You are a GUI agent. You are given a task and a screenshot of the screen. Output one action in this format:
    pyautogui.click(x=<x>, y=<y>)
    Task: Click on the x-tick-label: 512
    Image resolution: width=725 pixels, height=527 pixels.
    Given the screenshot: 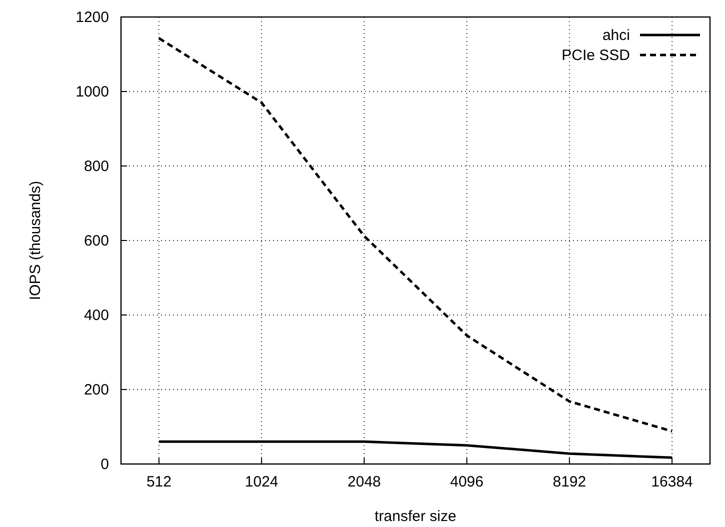 What is the action you would take?
    pyautogui.click(x=159, y=482)
    